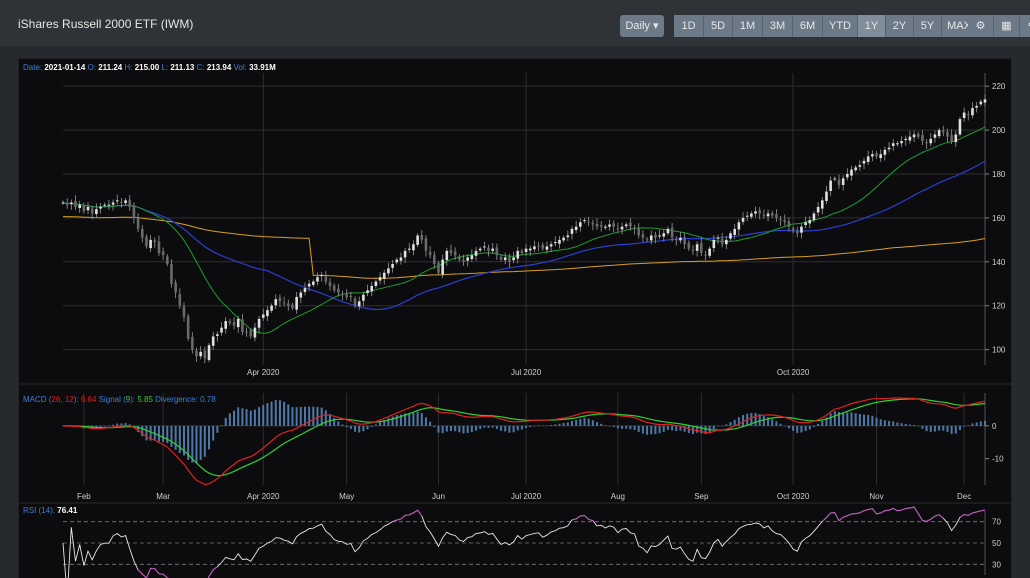 The image size is (1030, 578). I want to click on share-icon: ↪, so click(1025, 26).